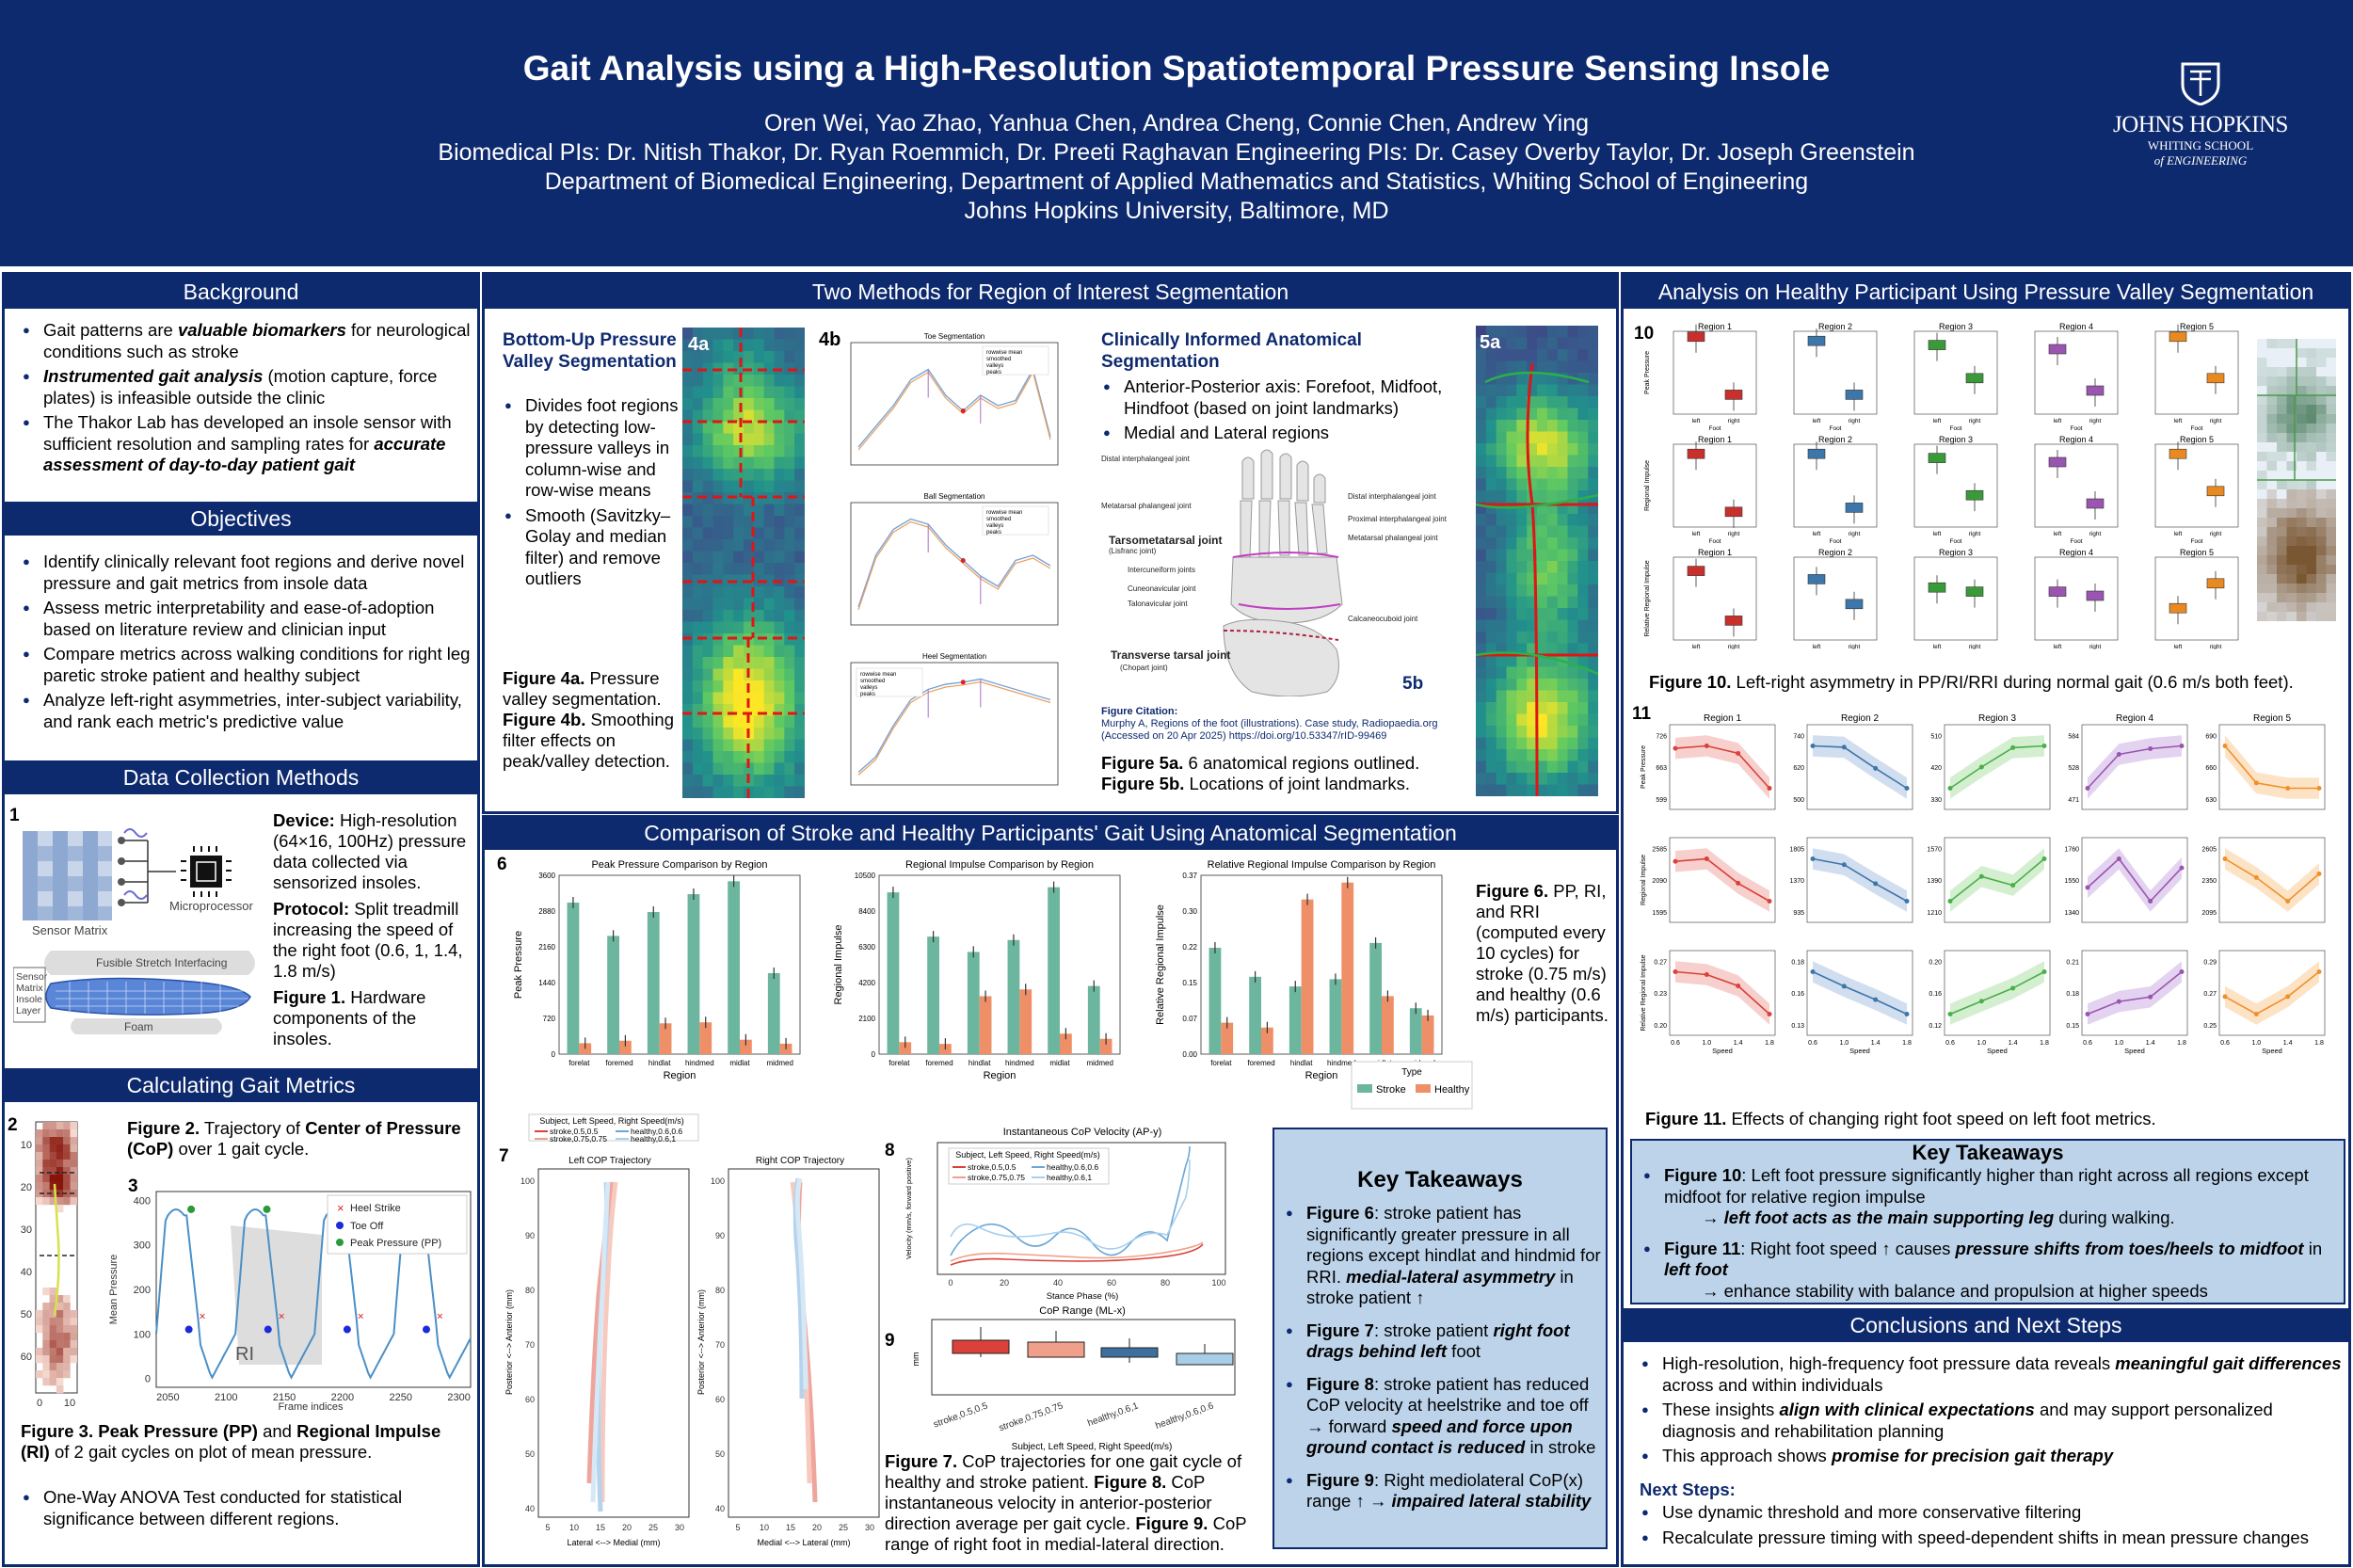 The image size is (2353, 1568). What do you see at coordinates (547, 983) in the screenshot?
I see `svg-text: 1440` at bounding box center [547, 983].